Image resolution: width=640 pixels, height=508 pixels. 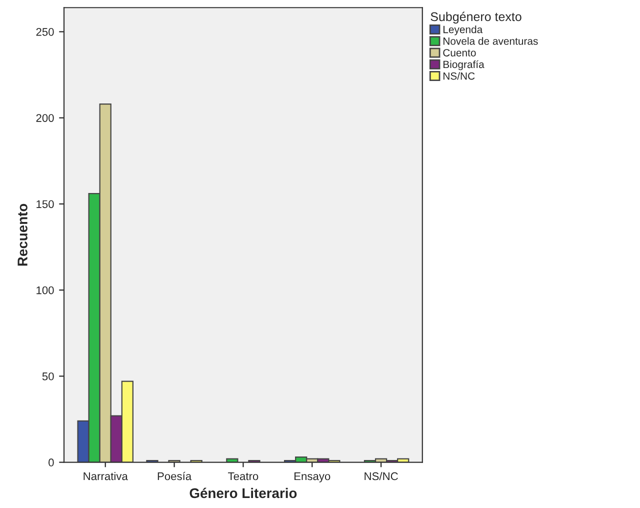 I want to click on legend-label: Biografía, so click(x=464, y=65).